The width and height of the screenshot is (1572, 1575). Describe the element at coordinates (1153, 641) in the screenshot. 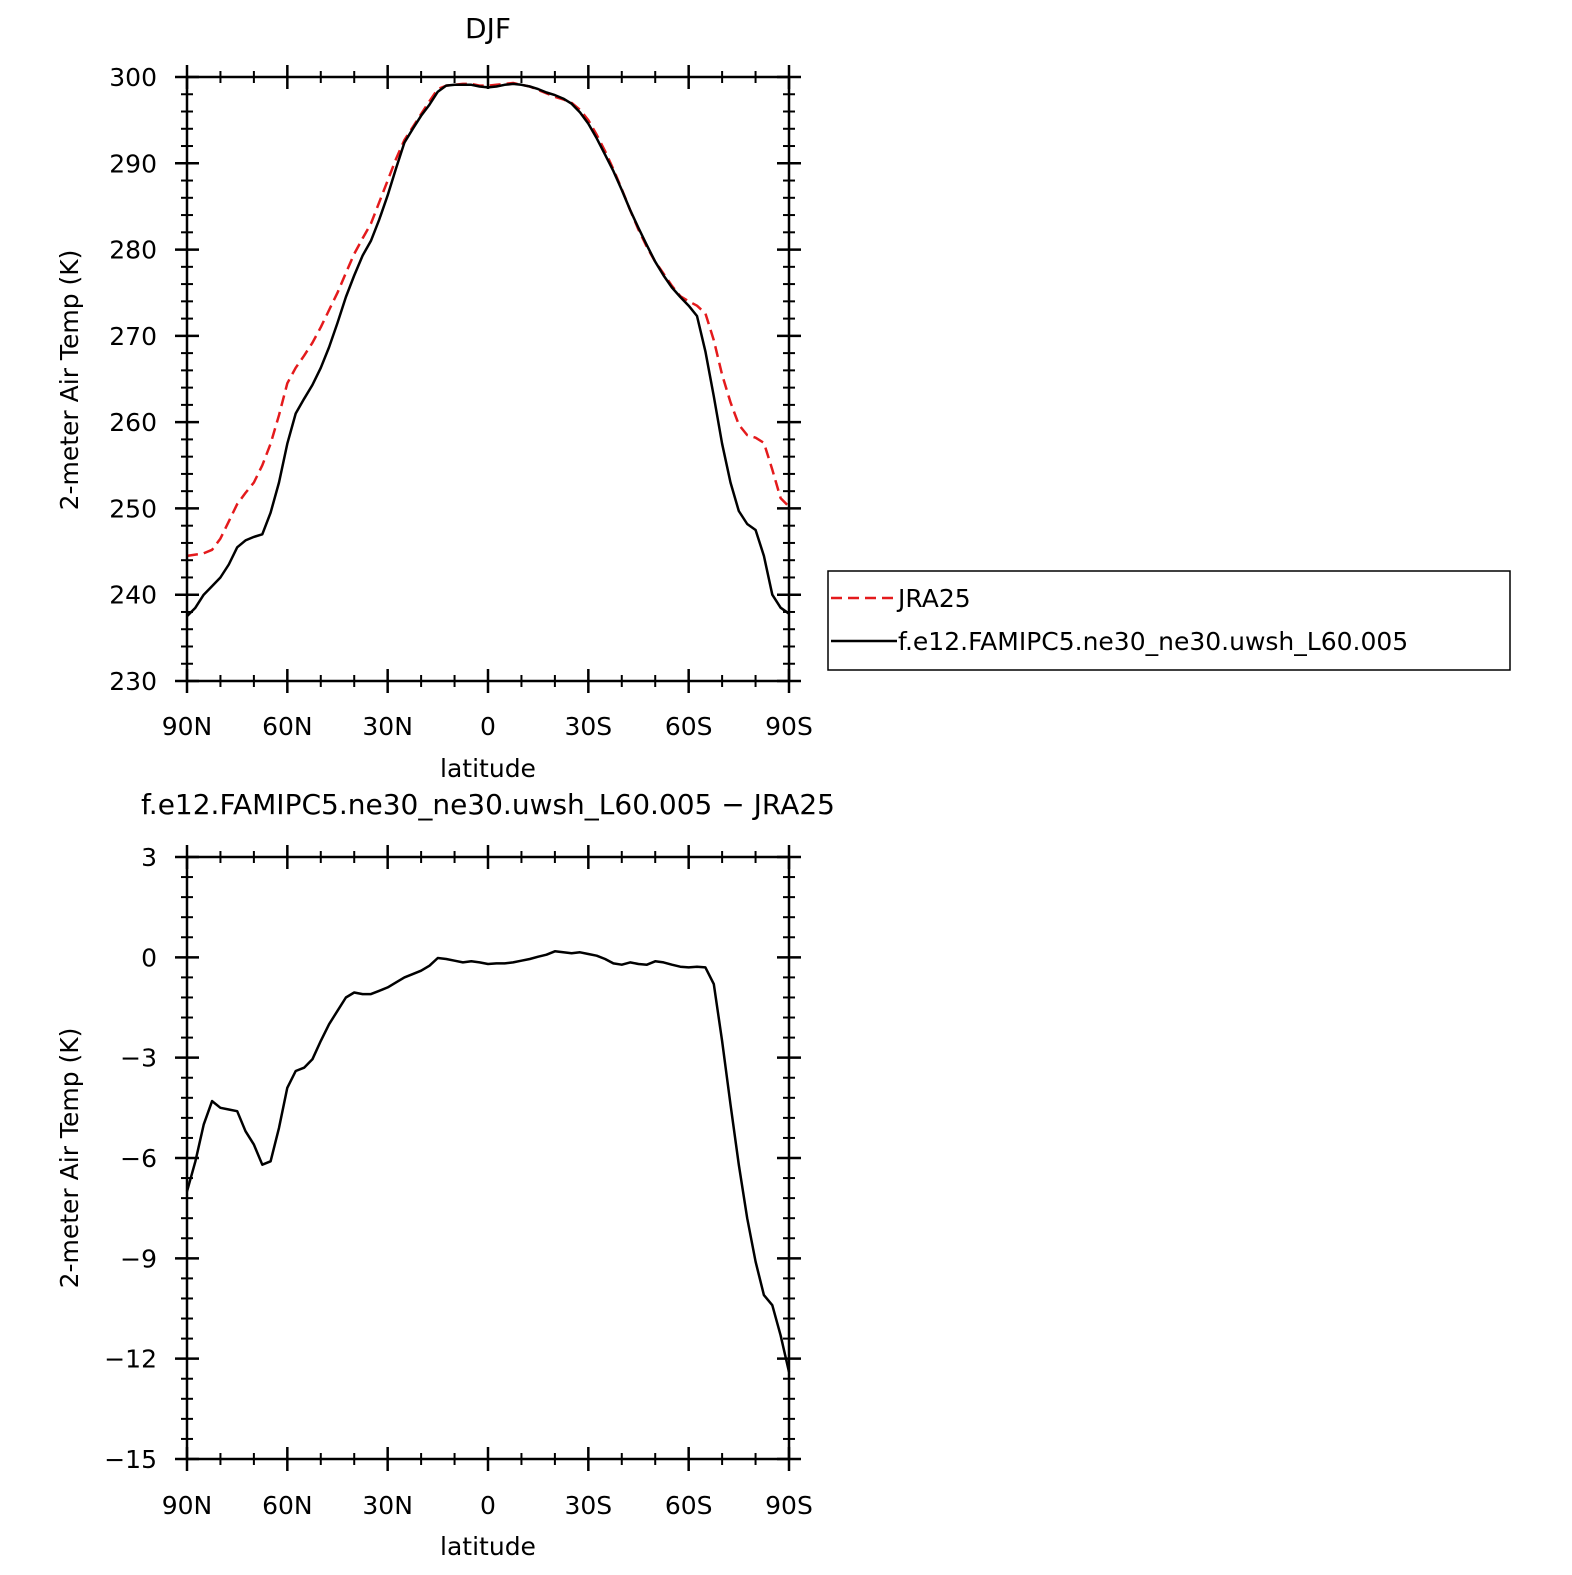

I see `legend-label-model: f.e12.FAMIPC5.ne30_ne30.uwsh_L60.005` at that location.